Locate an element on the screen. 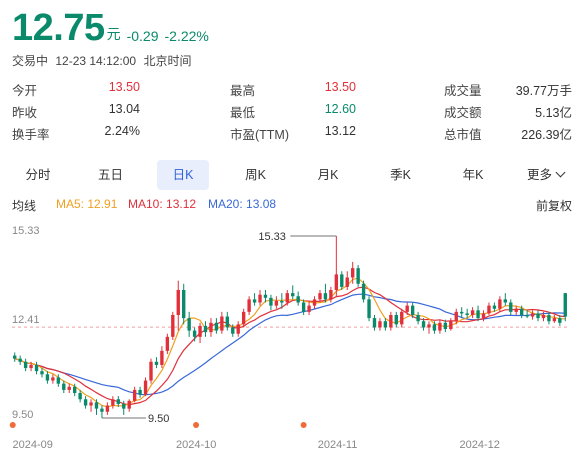  y-tick-label: 12.41 is located at coordinates (26, 320).